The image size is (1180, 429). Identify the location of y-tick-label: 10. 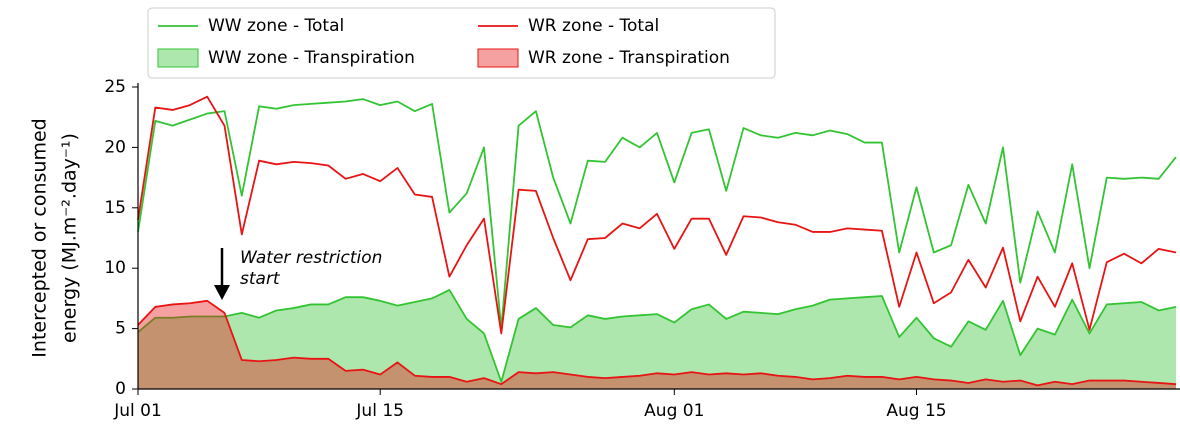
(115, 268).